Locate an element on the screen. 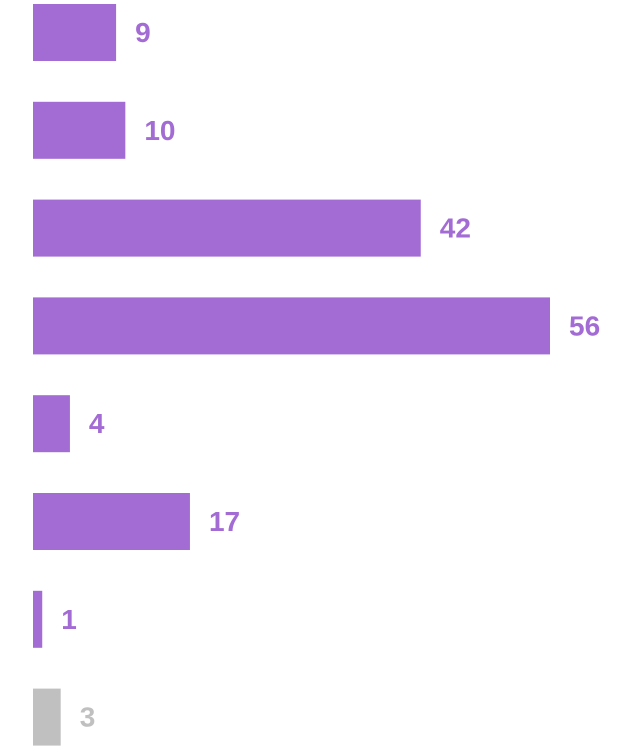 The height and width of the screenshot is (750, 629). bar-value-label: 42 is located at coordinates (455, 228).